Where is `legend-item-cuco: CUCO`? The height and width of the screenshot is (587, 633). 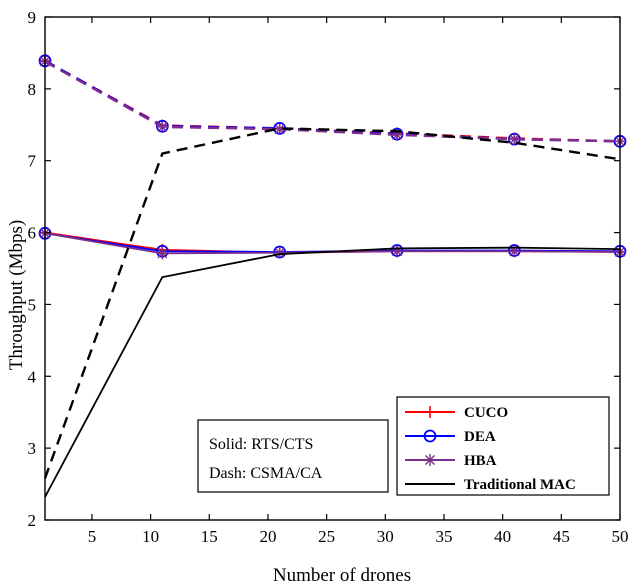 legend-item-cuco: CUCO is located at coordinates (456, 413).